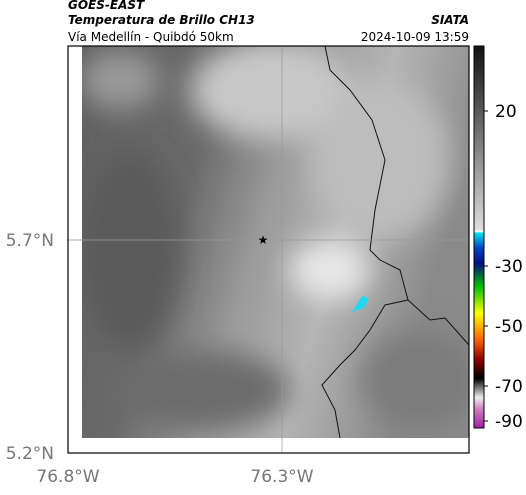 The width and height of the screenshot is (526, 495). Describe the element at coordinates (161, 20) in the screenshot. I see `title: Temperatura de Brillo CH13` at that location.